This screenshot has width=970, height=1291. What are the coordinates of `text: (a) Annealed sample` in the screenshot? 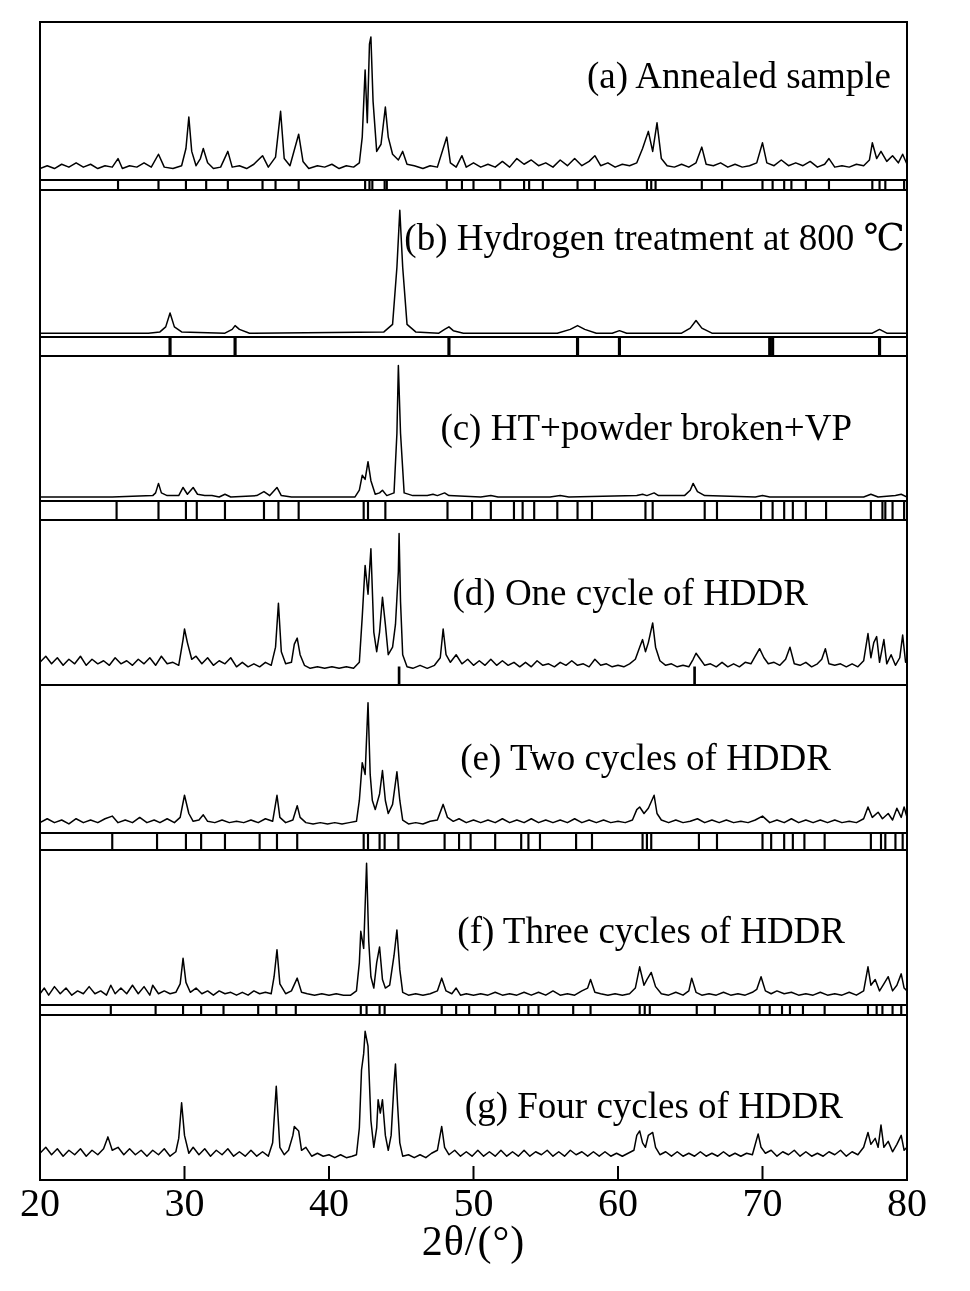 It's located at (738, 76).